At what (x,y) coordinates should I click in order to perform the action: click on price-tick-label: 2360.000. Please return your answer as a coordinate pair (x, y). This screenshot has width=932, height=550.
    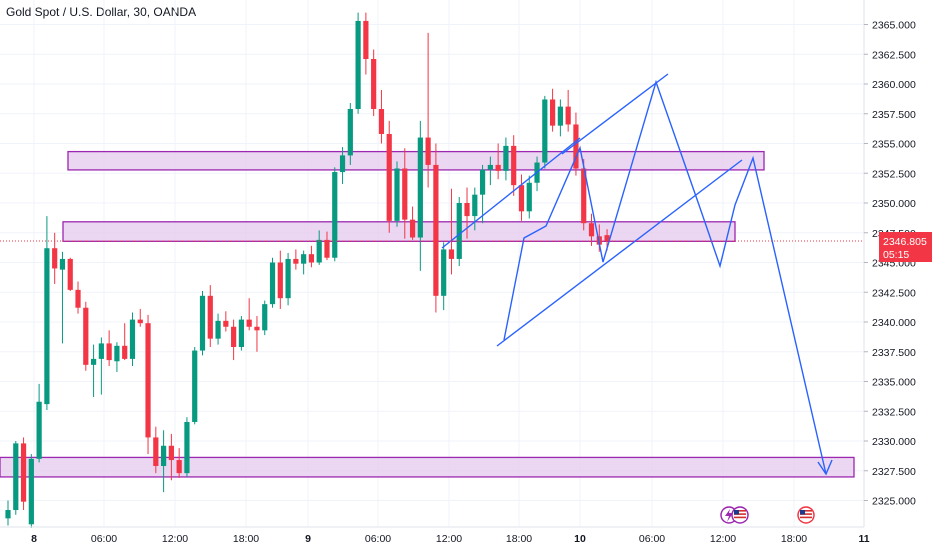
    Looking at the image, I should click on (894, 85).